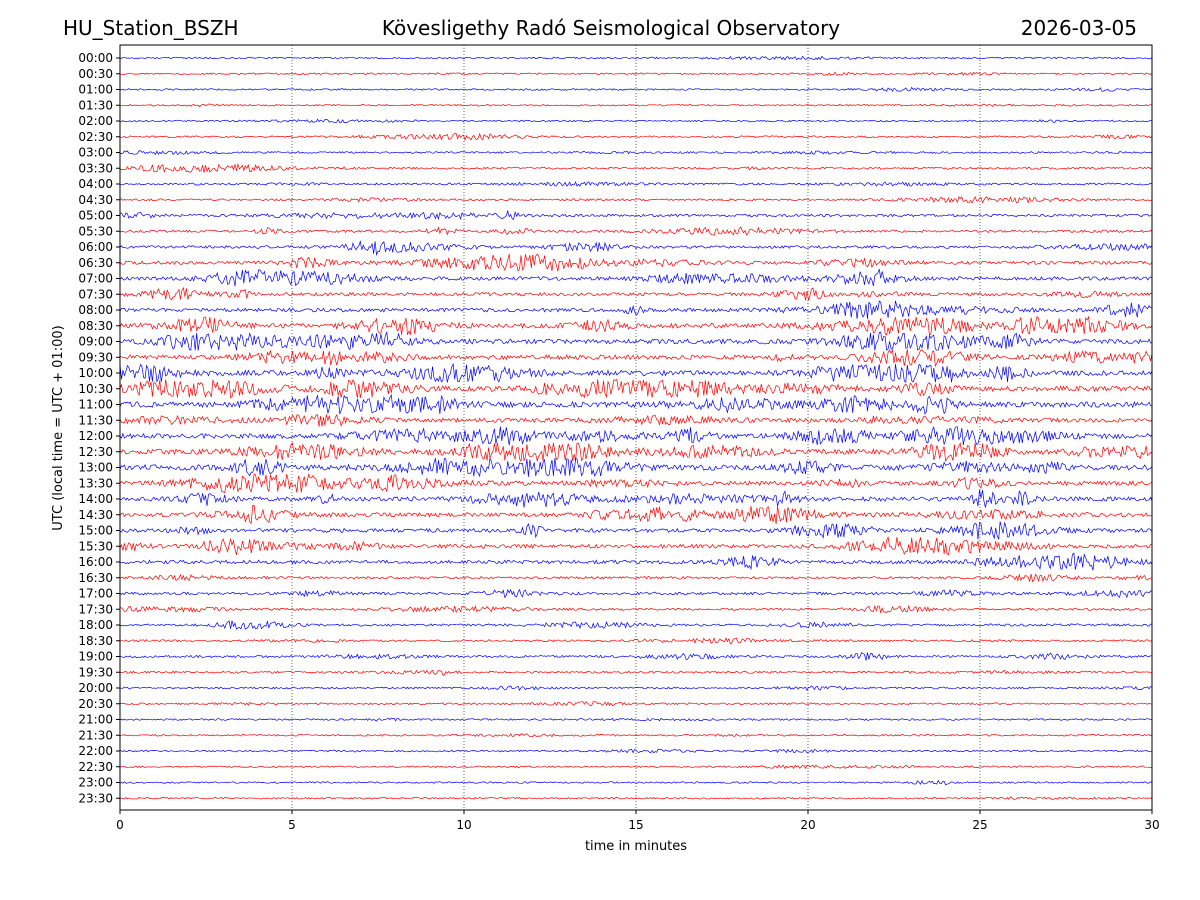  Describe the element at coordinates (636, 846) in the screenshot. I see `x-axis-label: time in minutes` at that location.